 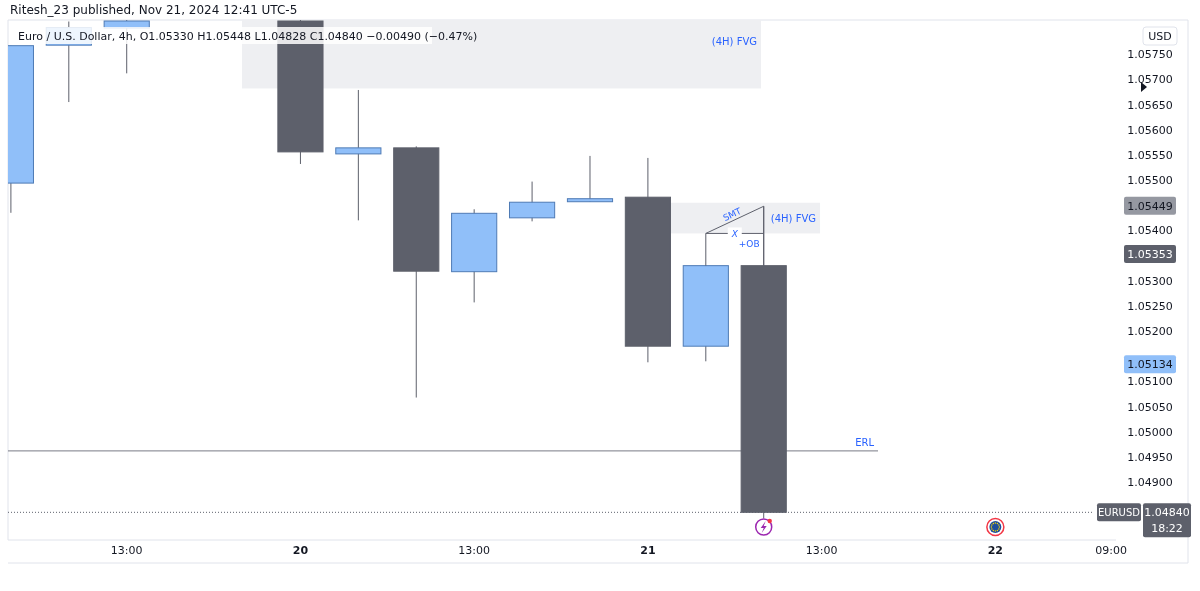 I want to click on y-tick-label: 1.05700, so click(x=1150, y=80).